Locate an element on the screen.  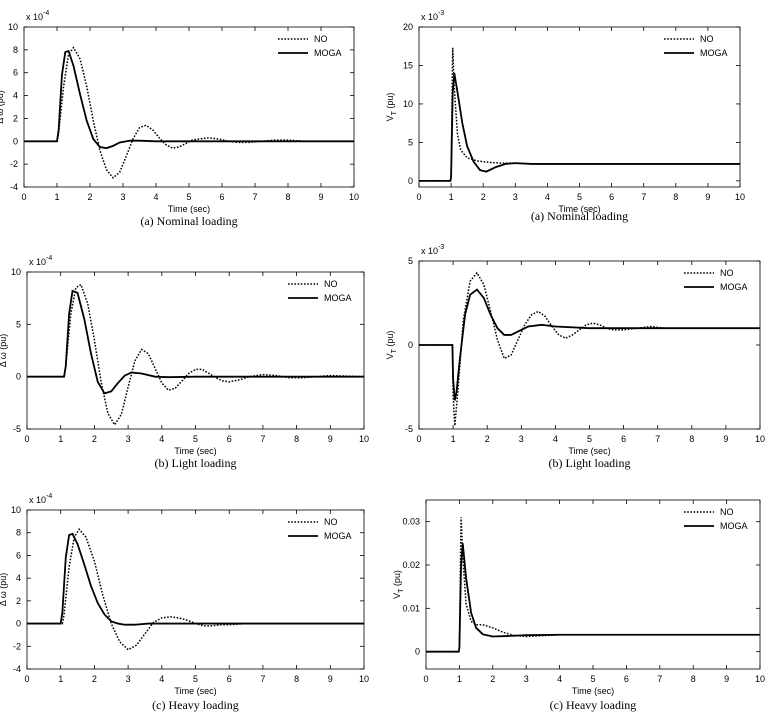
y-tick-label: 8 is located at coordinates (15, 50).